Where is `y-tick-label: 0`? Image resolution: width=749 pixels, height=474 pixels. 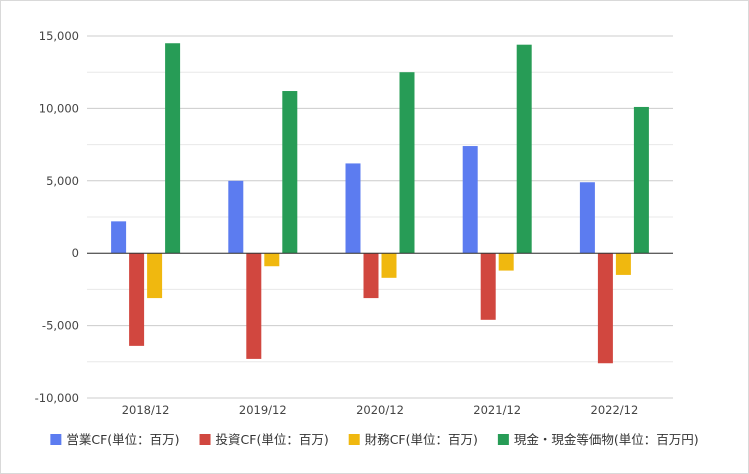
y-tick-label: 0 is located at coordinates (75, 253).